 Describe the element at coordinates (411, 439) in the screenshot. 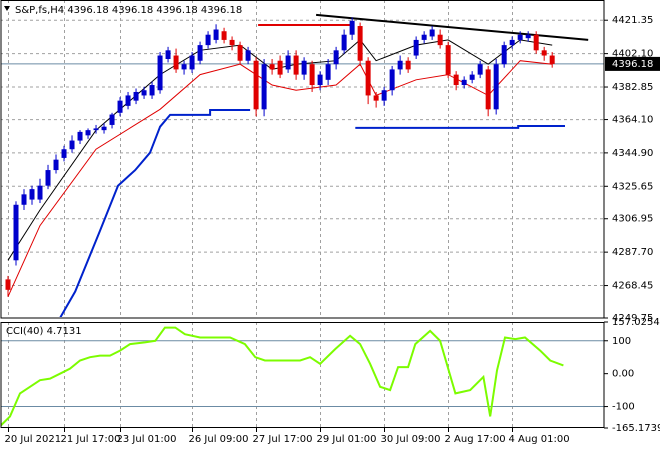

I see `x-tick-label: 30 Jul 09:00` at that location.